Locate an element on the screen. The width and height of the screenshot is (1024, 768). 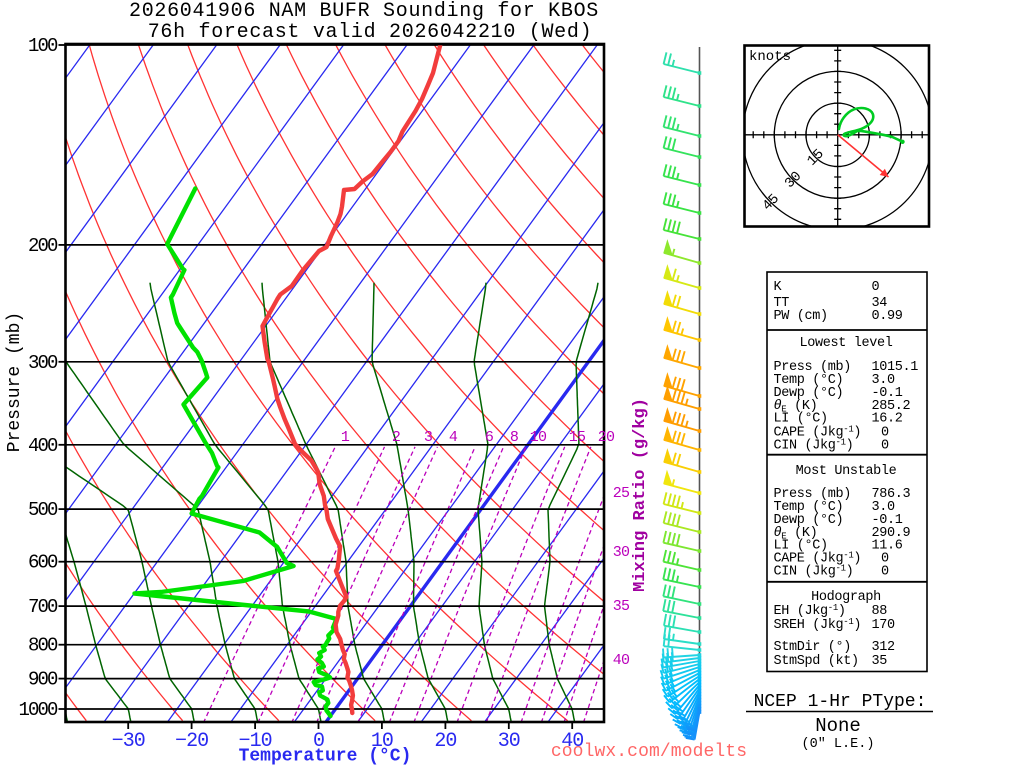
svg-text: Pressure (mb) is located at coordinates (15, 382).